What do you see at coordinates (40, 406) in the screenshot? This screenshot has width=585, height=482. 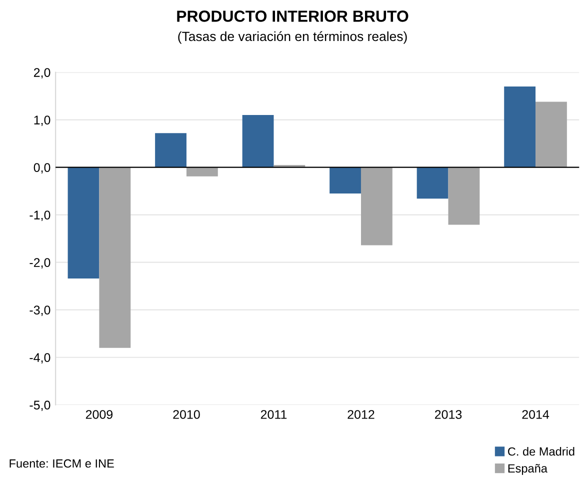 I see `y-tick-label: -5,0` at bounding box center [40, 406].